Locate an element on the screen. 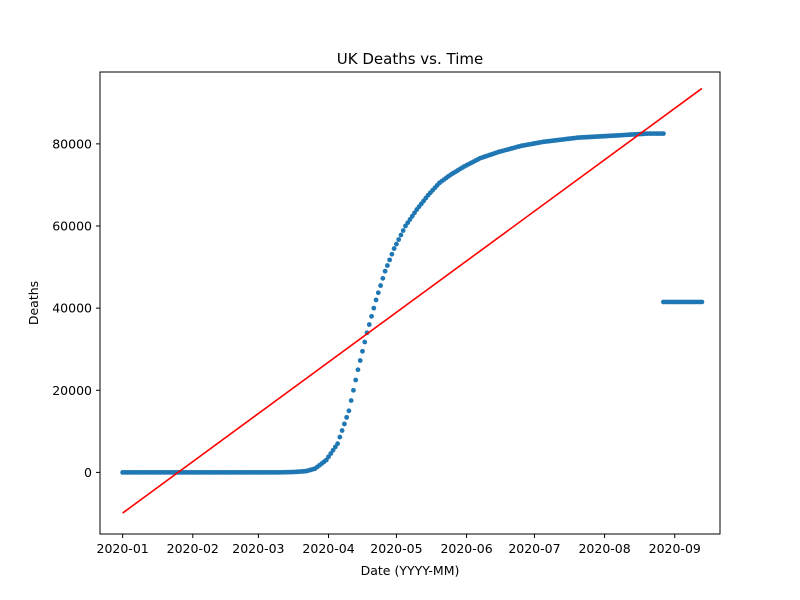  x-tick-label: 2020-01 is located at coordinates (123, 548).